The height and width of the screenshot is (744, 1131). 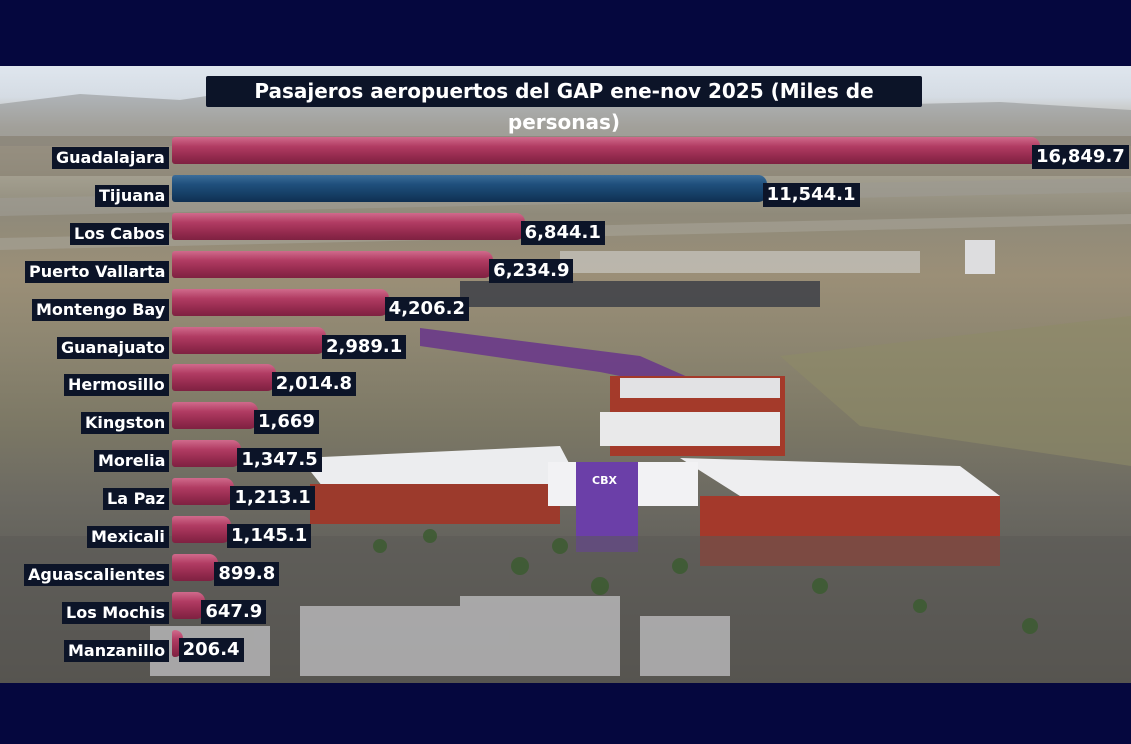 I want to click on bar-los-cabos, so click(x=348, y=226).